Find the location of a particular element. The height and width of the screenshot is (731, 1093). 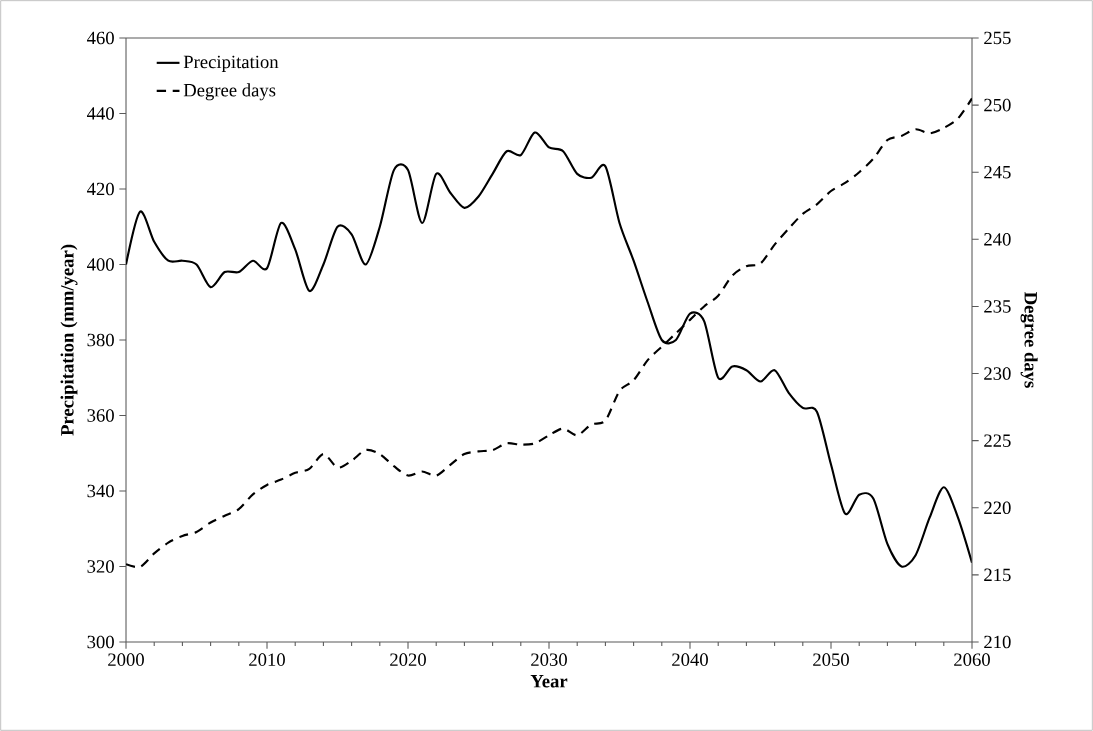

y-tick-label: 420 is located at coordinates (100, 189).